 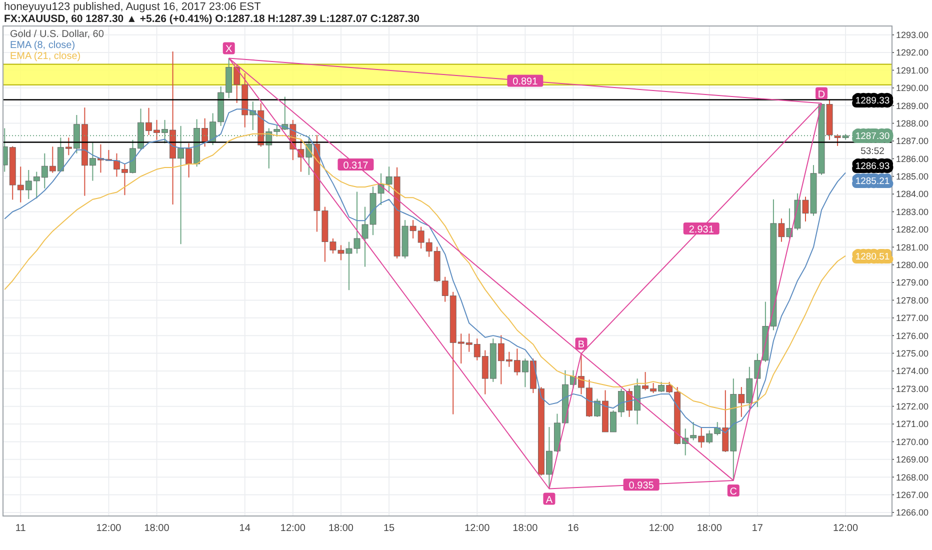 What do you see at coordinates (912, 159) in the screenshot?
I see `y-tick-label: 1286.00` at bounding box center [912, 159].